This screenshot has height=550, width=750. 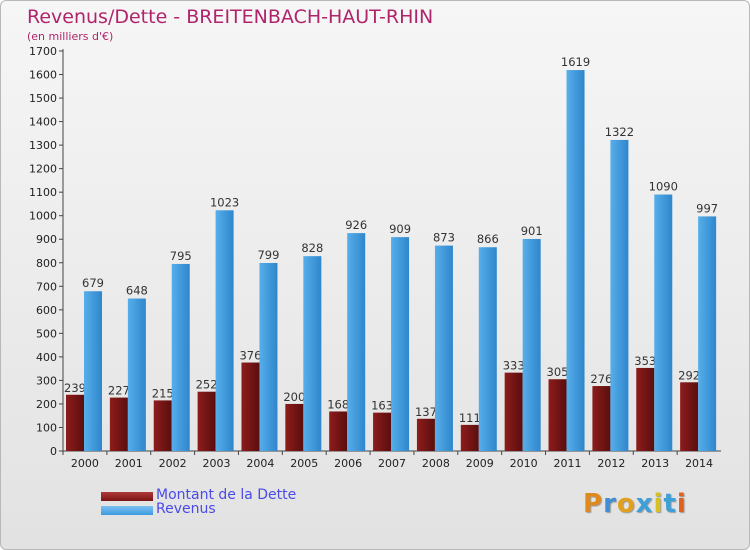 I want to click on revenue-value-label: 1619, so click(x=575, y=62).